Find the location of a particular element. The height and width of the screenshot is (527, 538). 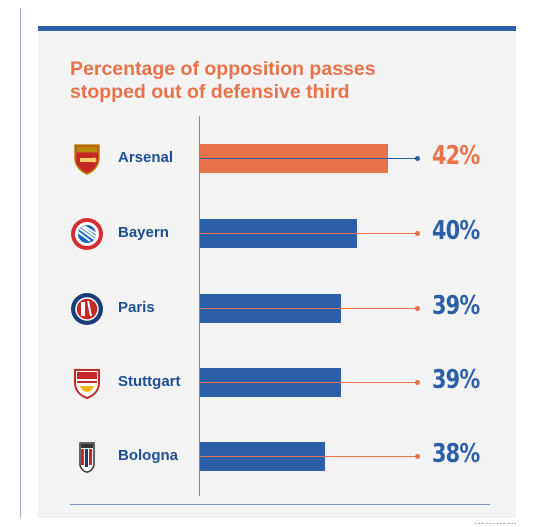

bar-row: Bologna 38% is located at coordinates (277, 457).